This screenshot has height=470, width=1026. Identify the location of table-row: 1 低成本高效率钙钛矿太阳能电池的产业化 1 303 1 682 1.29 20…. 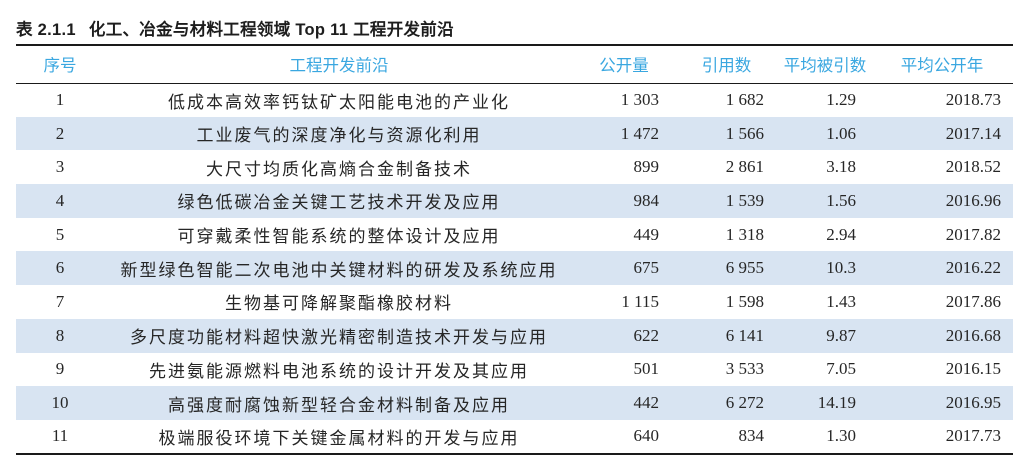
(514, 100).